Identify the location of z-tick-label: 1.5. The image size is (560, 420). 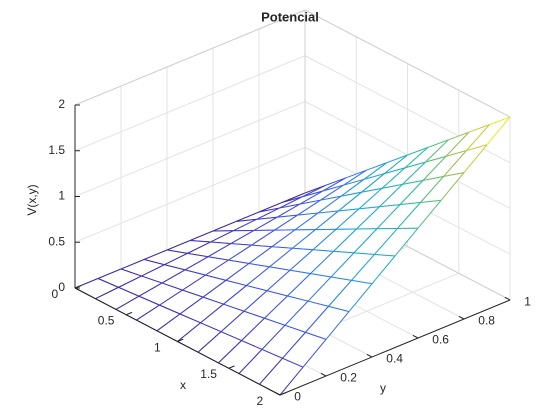
(56, 150).